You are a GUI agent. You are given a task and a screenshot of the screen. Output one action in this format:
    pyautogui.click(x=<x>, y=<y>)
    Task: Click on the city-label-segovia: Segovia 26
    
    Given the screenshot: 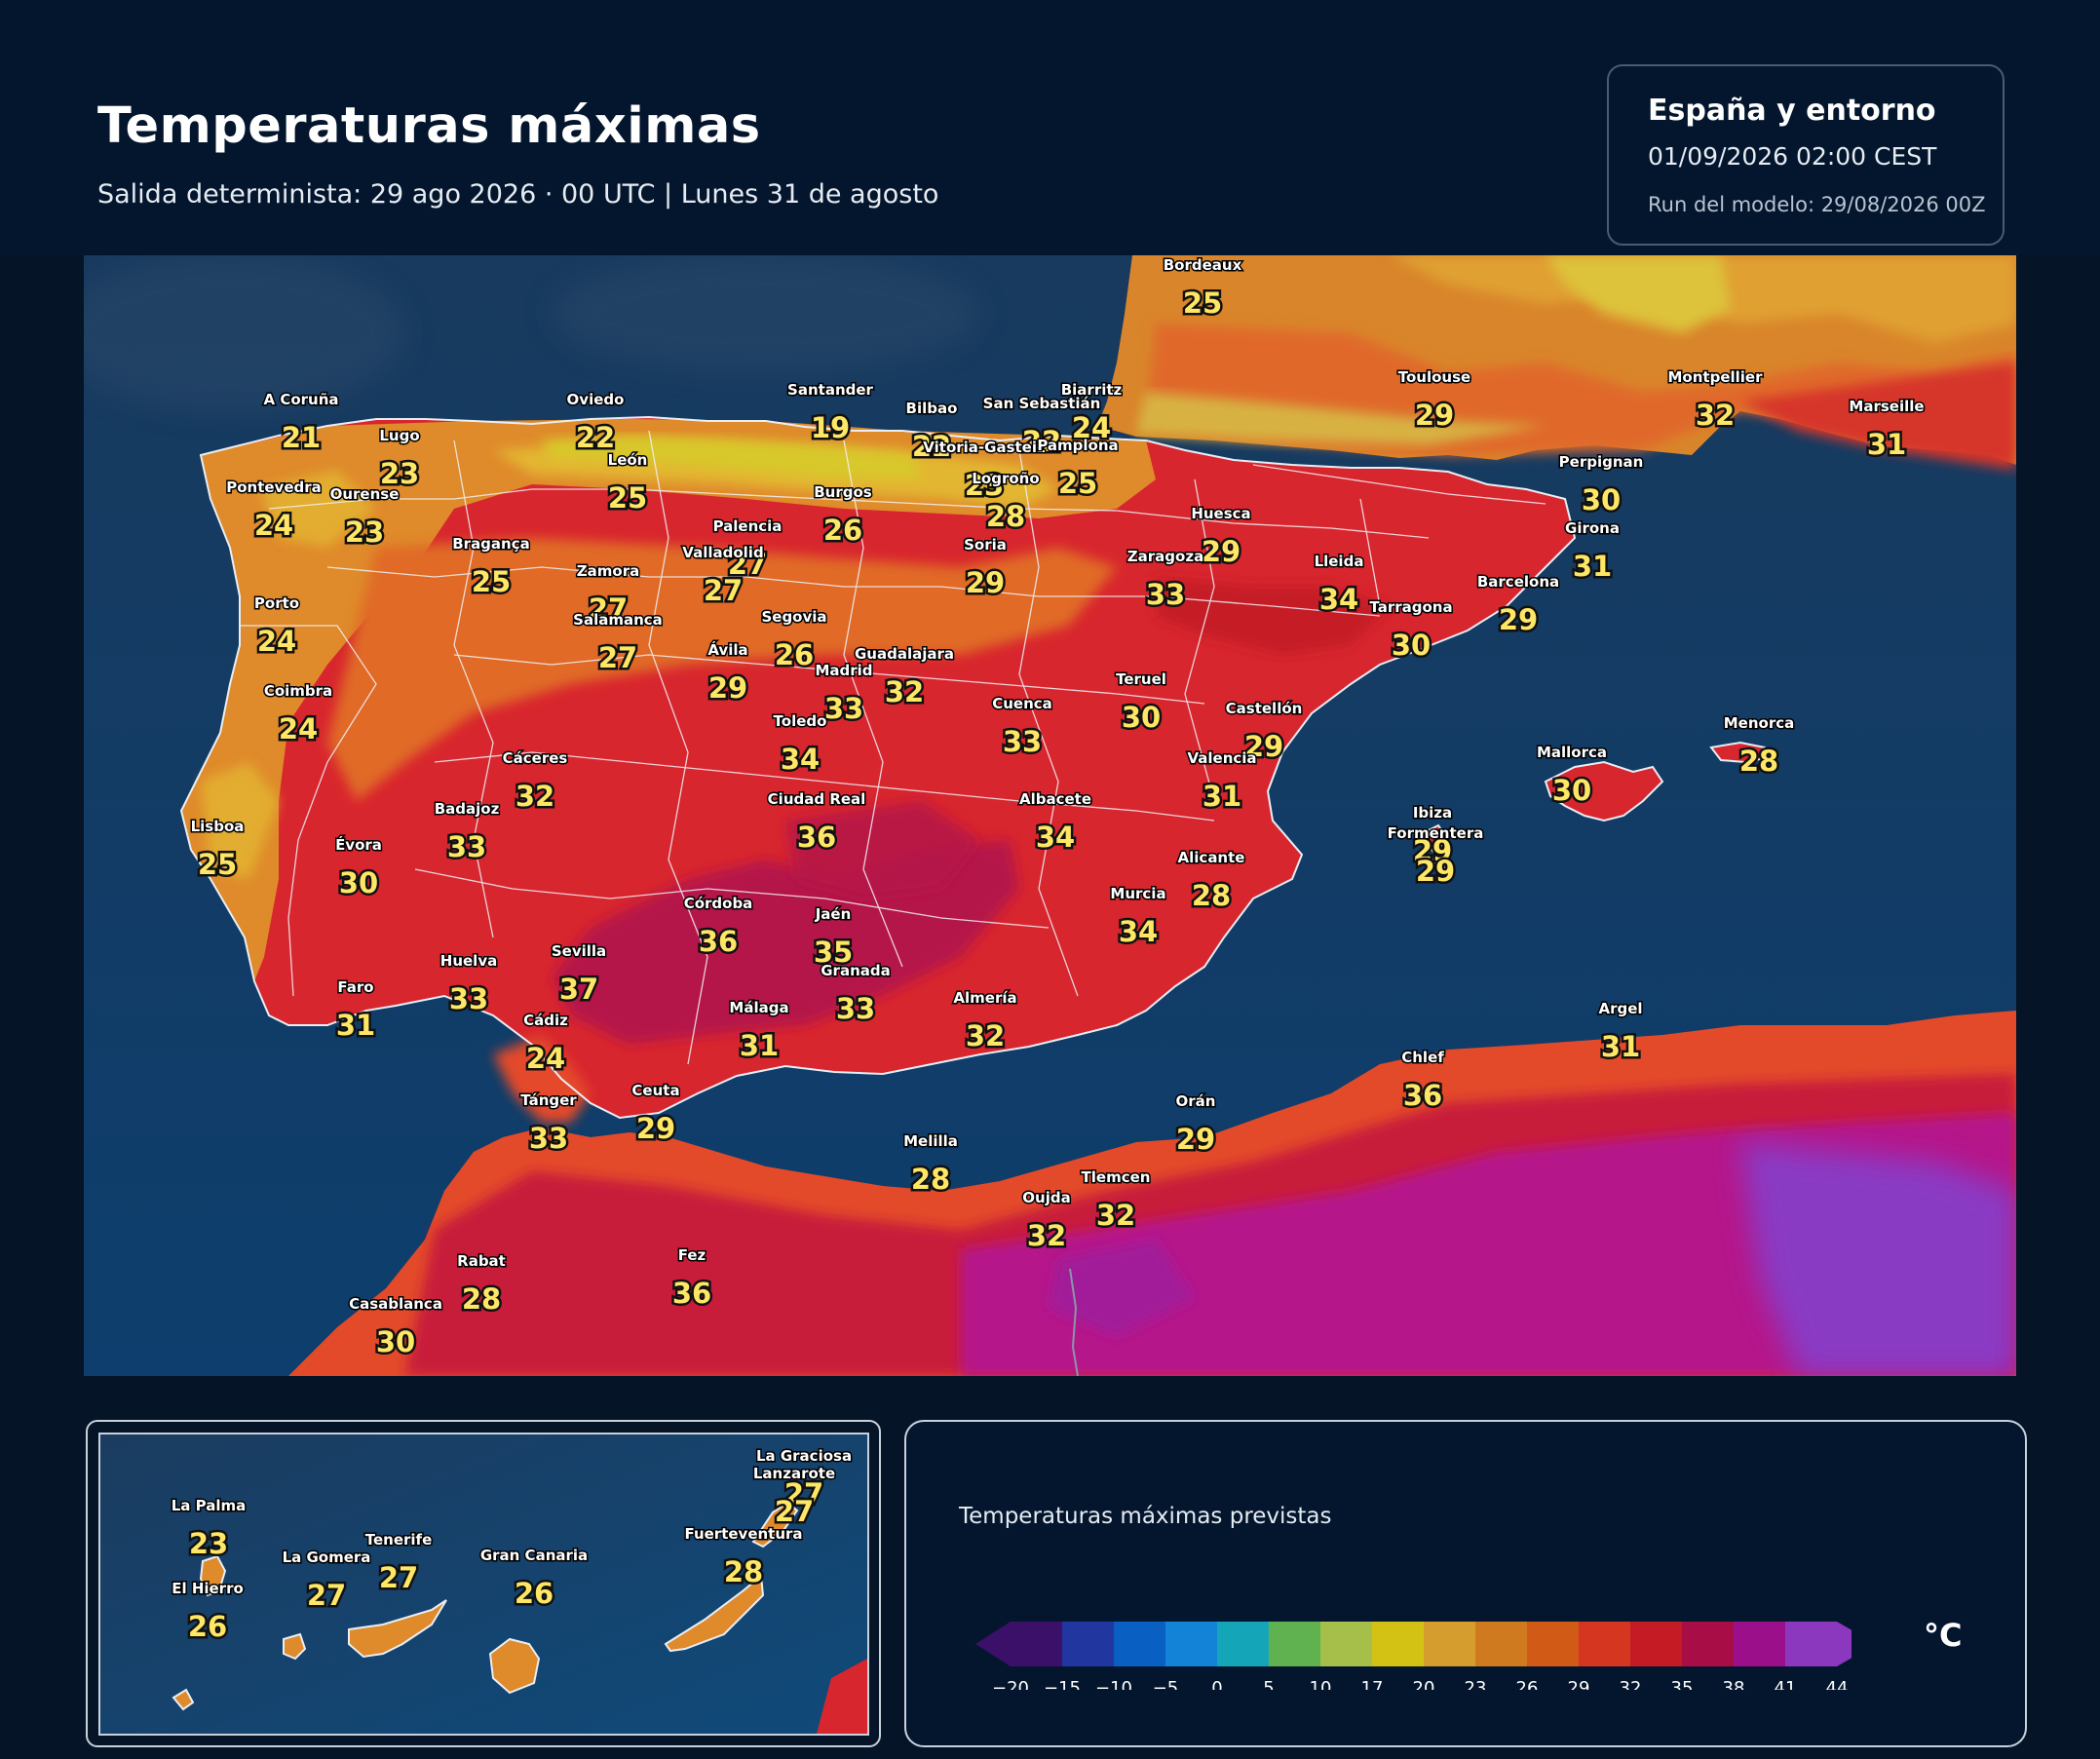 What is the action you would take?
    pyautogui.click(x=794, y=640)
    